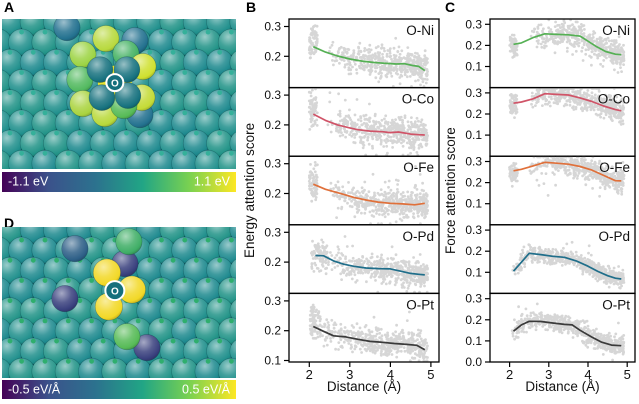 This screenshot has width=639, height=404. What do you see at coordinates (206, 389) in the screenshot?
I see `colorbar-d-max-label: 0.5 eV/Å` at bounding box center [206, 389].